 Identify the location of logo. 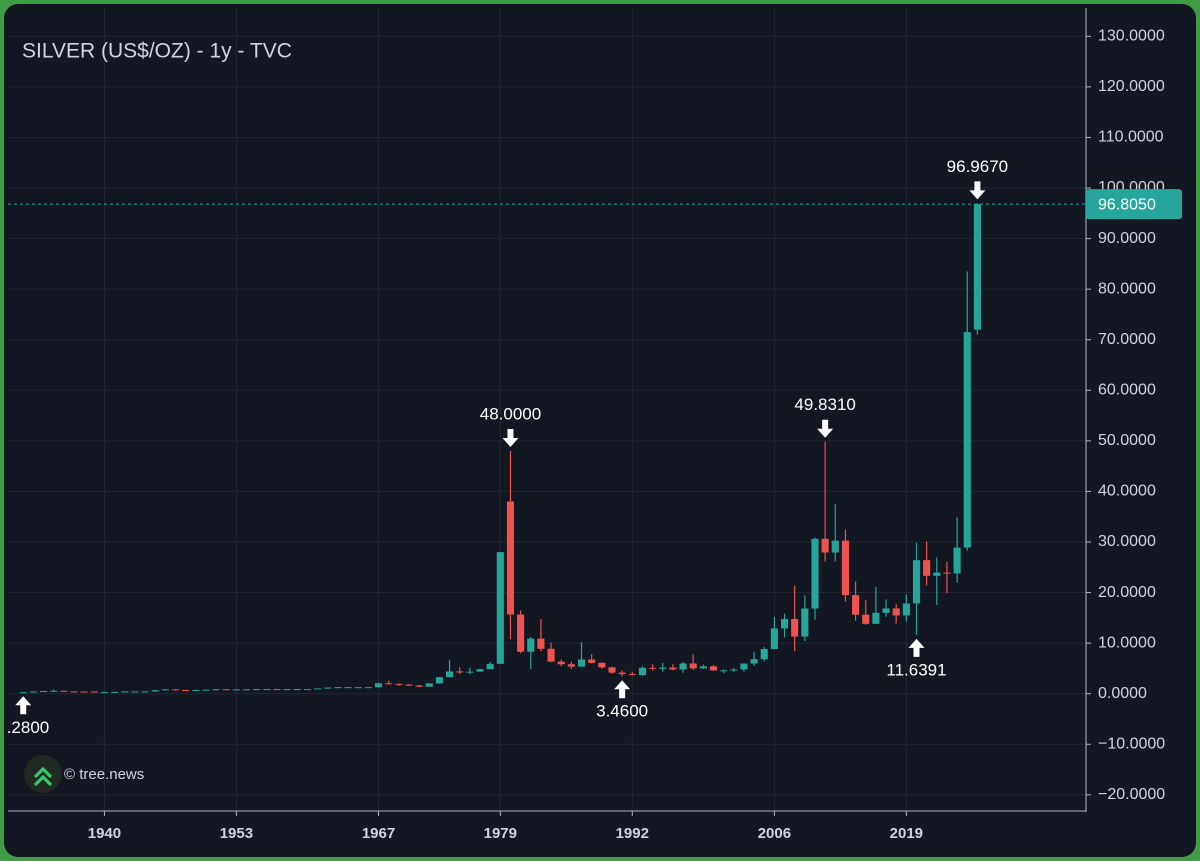
(43, 774).